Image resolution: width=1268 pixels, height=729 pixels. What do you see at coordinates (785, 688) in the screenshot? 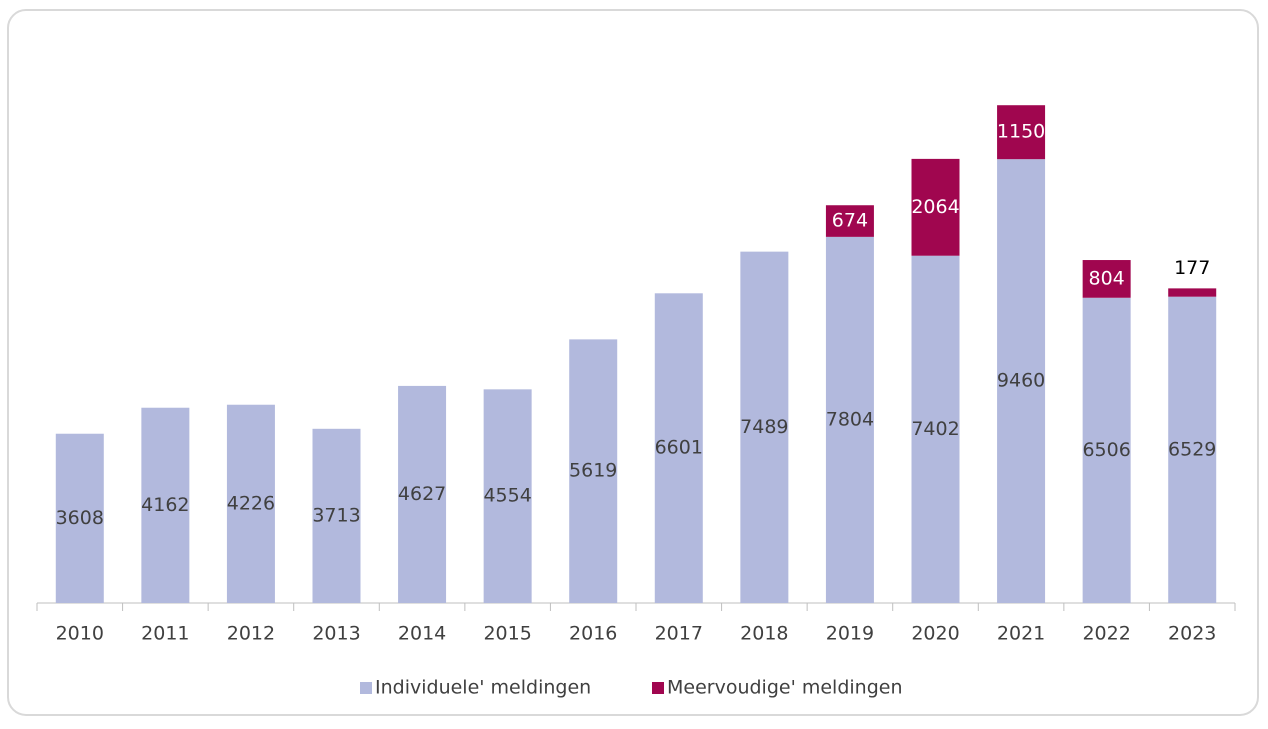
I see `legend-label: Meervoudige' meldingen` at bounding box center [785, 688].